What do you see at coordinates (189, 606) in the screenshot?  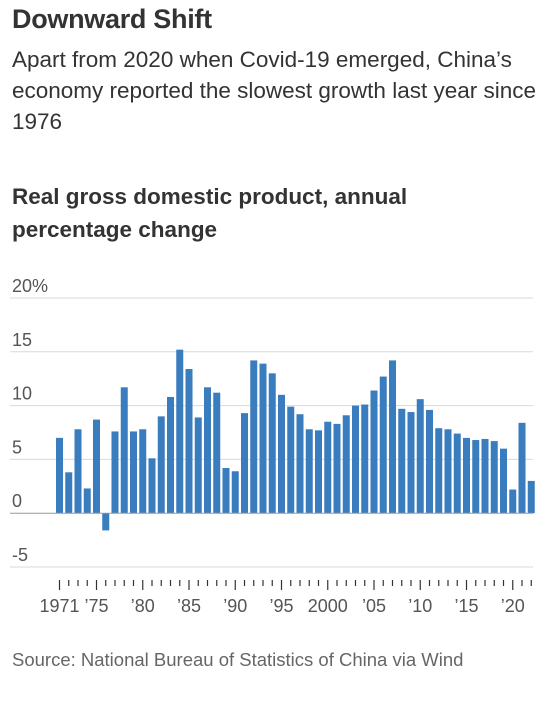 I see `x-tick-label: ’85` at bounding box center [189, 606].